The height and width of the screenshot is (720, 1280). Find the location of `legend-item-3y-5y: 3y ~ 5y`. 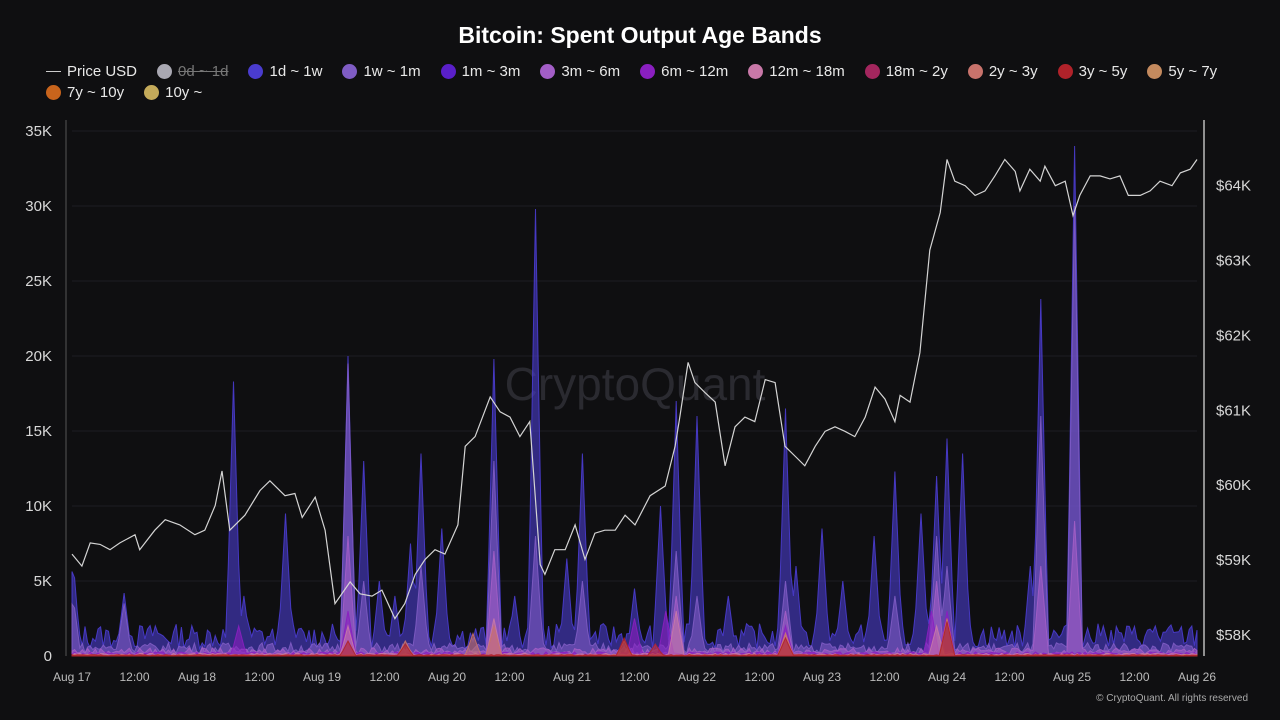

legend-item-3y-5y: 3y ~ 5y is located at coordinates (1092, 71).